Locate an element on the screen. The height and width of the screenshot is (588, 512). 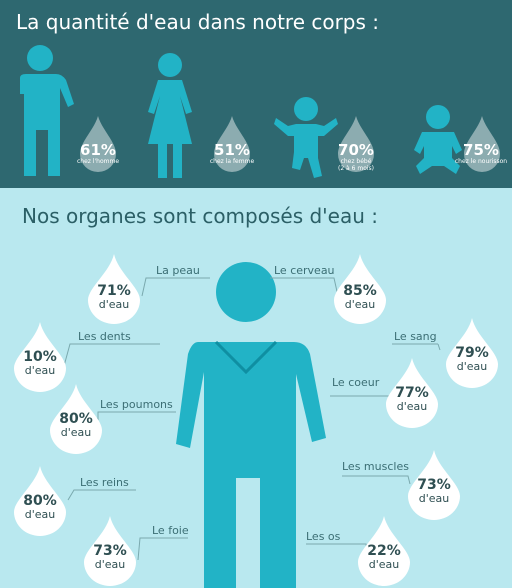
organ-label-foie: Le foie is located at coordinates (170, 530).